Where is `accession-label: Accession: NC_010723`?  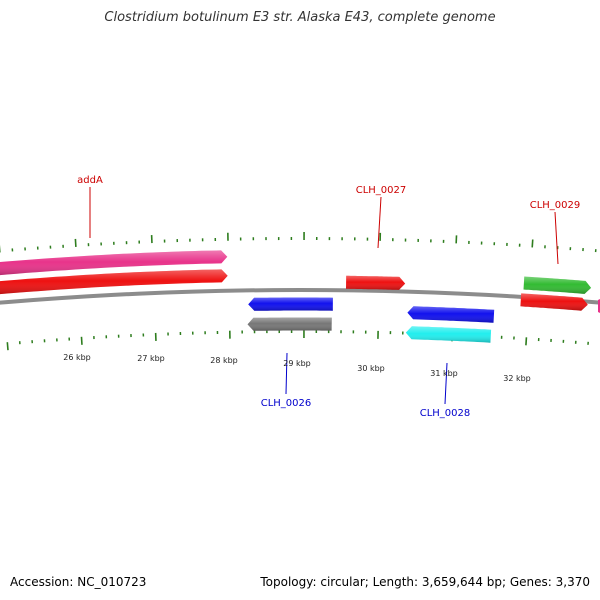
accession-label: Accession: NC_010723 is located at coordinates (78, 582).